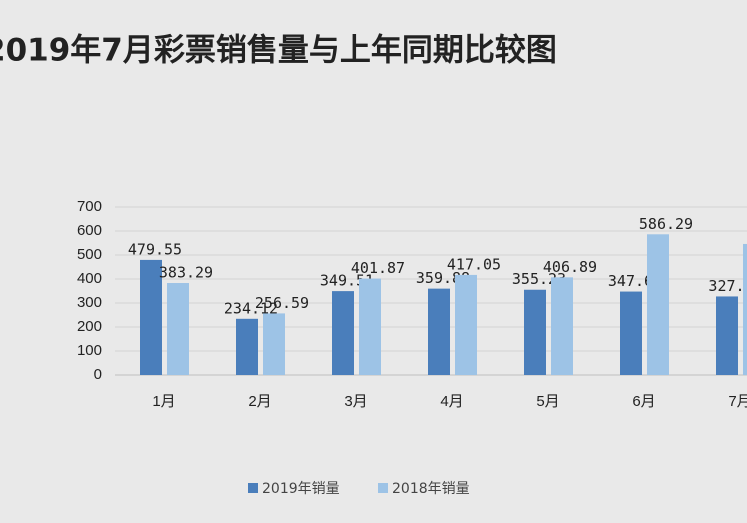 The height and width of the screenshot is (523, 747). What do you see at coordinates (155, 249) in the screenshot?
I see `value-label: 479.55` at bounding box center [155, 249].